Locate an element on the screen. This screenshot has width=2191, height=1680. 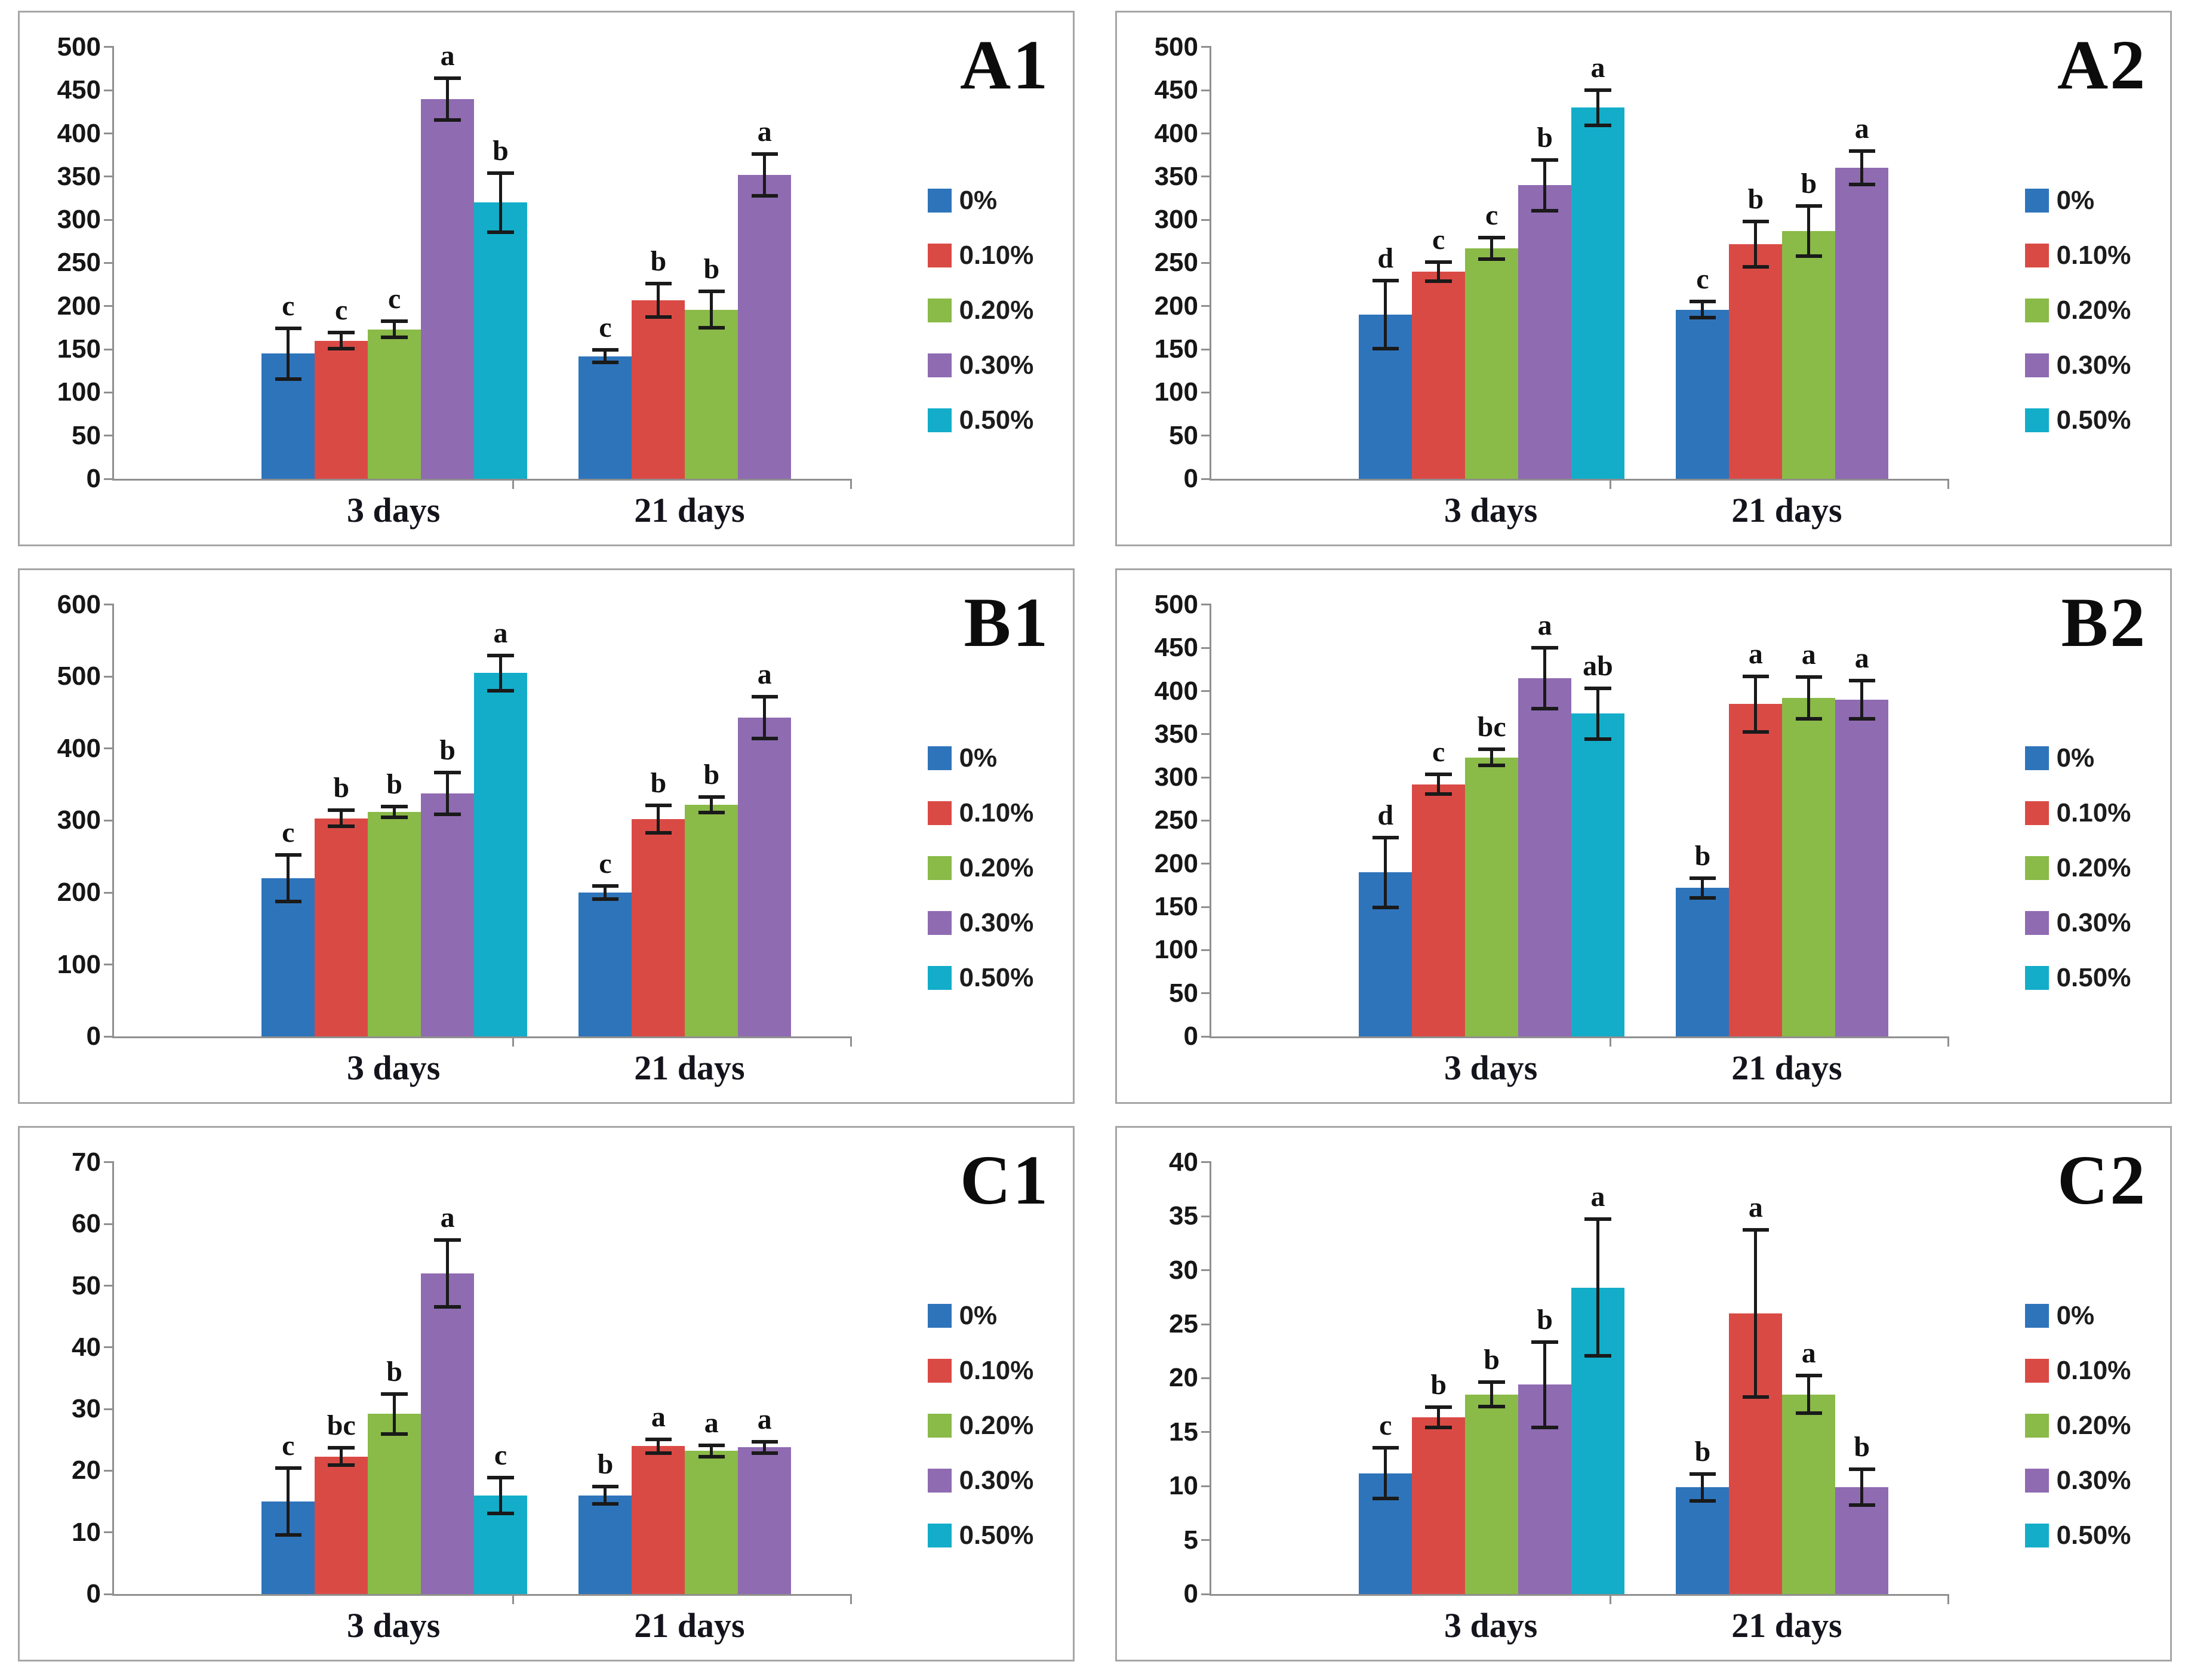
y-tick-label: 40 is located at coordinates (1183, 1162).